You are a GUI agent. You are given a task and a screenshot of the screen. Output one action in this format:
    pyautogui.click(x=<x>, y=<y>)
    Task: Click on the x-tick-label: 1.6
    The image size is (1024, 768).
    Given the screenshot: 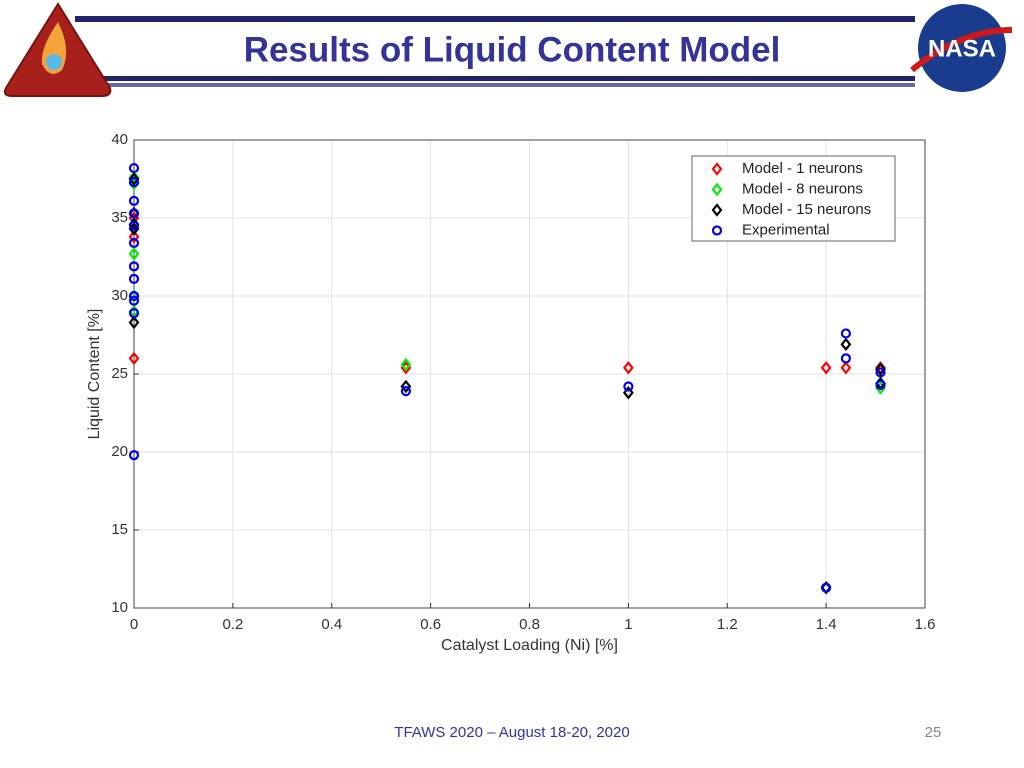 What is the action you would take?
    pyautogui.click(x=925, y=624)
    